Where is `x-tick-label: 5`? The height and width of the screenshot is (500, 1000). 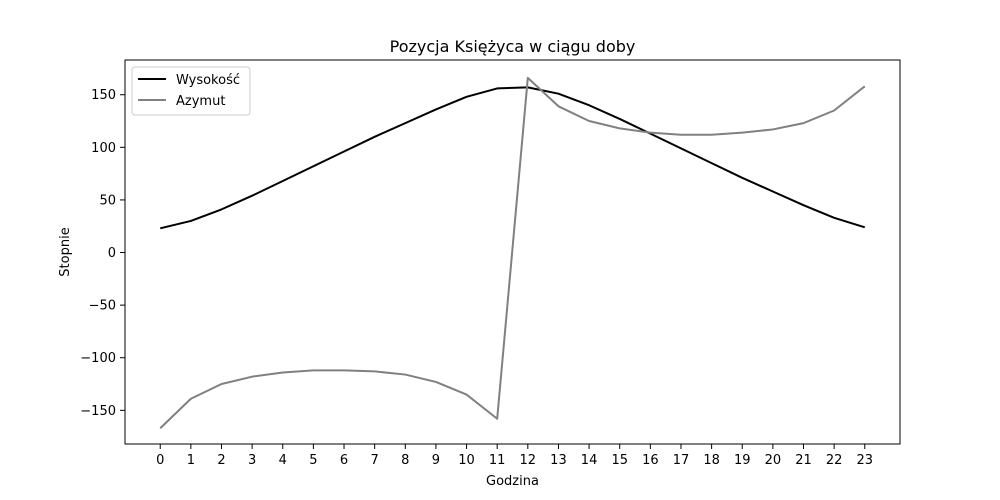 x-tick-label: 5 is located at coordinates (313, 460).